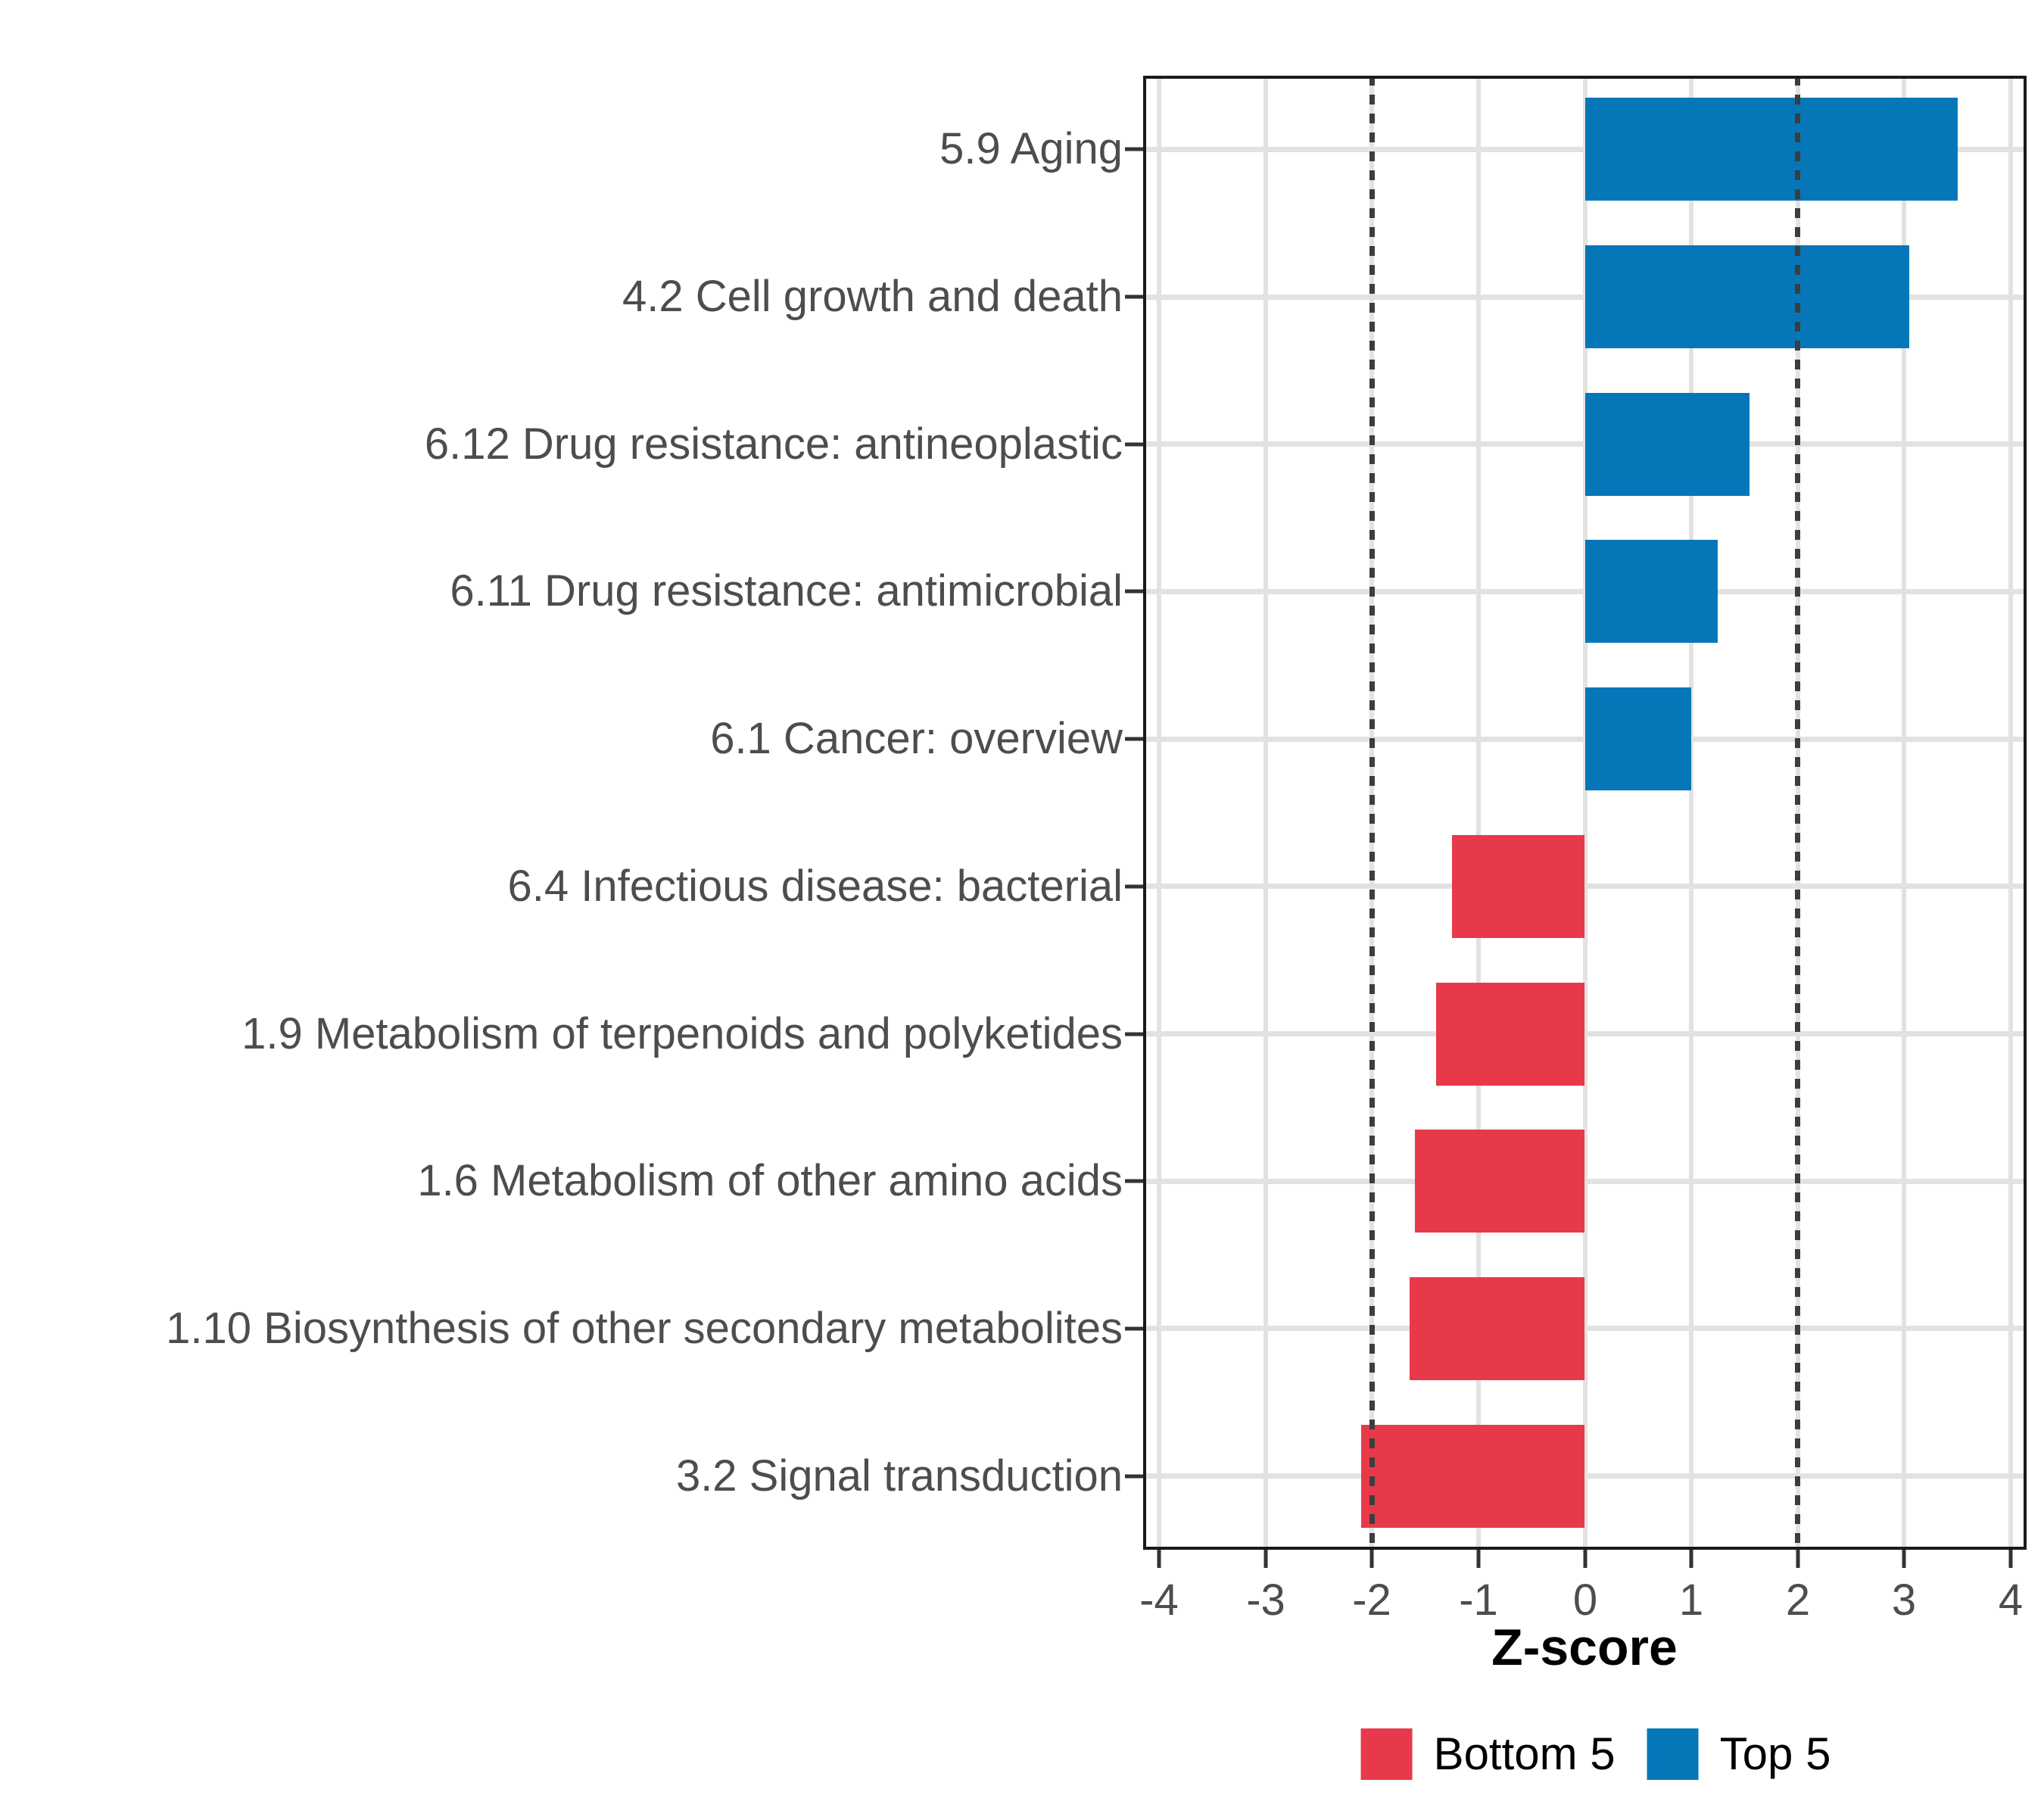 This screenshot has height=1817, width=2044. Describe the element at coordinates (899, 1476) in the screenshot. I see `y-axis-label: 3.2 Signal transduction` at that location.